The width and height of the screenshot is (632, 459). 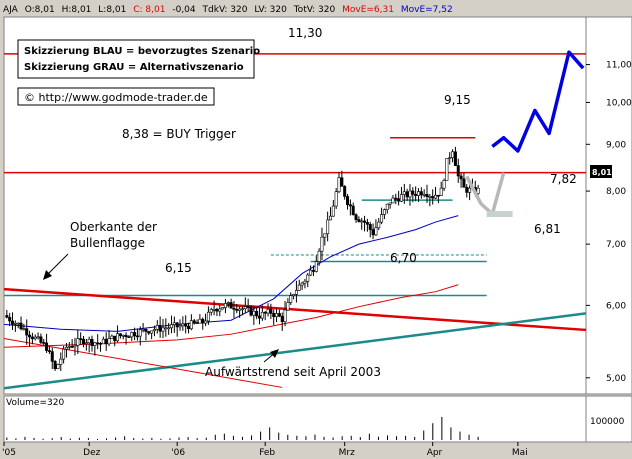 I want to click on flag-arrow-line, so click(x=57, y=265).